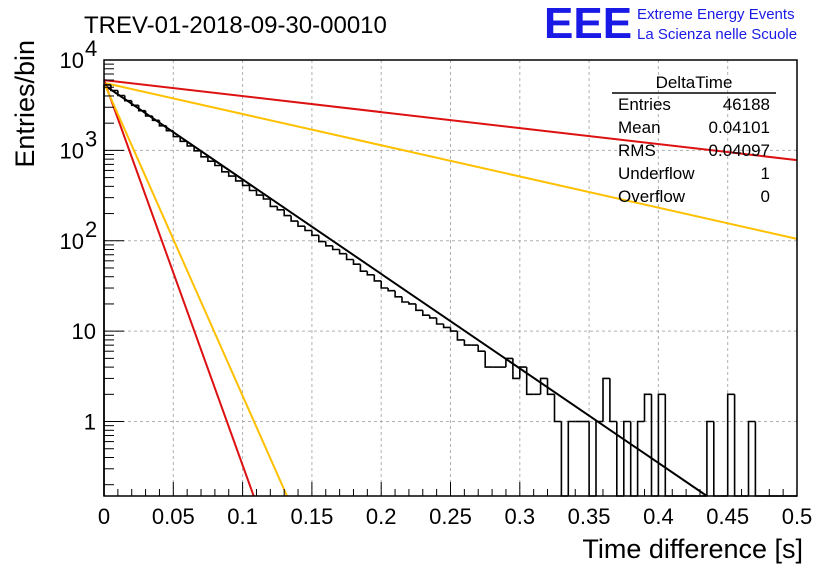  I want to click on y-tick-exponent: 3, so click(91, 138).